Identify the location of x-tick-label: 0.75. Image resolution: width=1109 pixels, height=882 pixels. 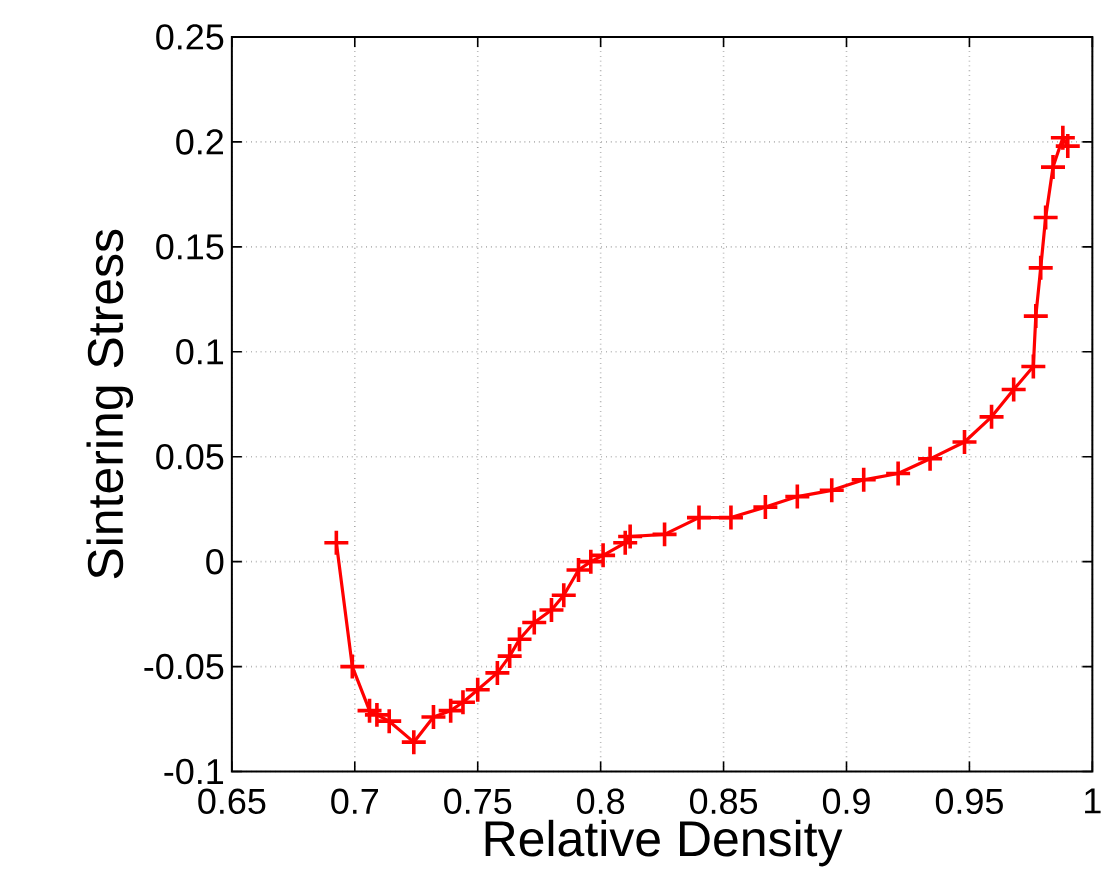
(478, 801).